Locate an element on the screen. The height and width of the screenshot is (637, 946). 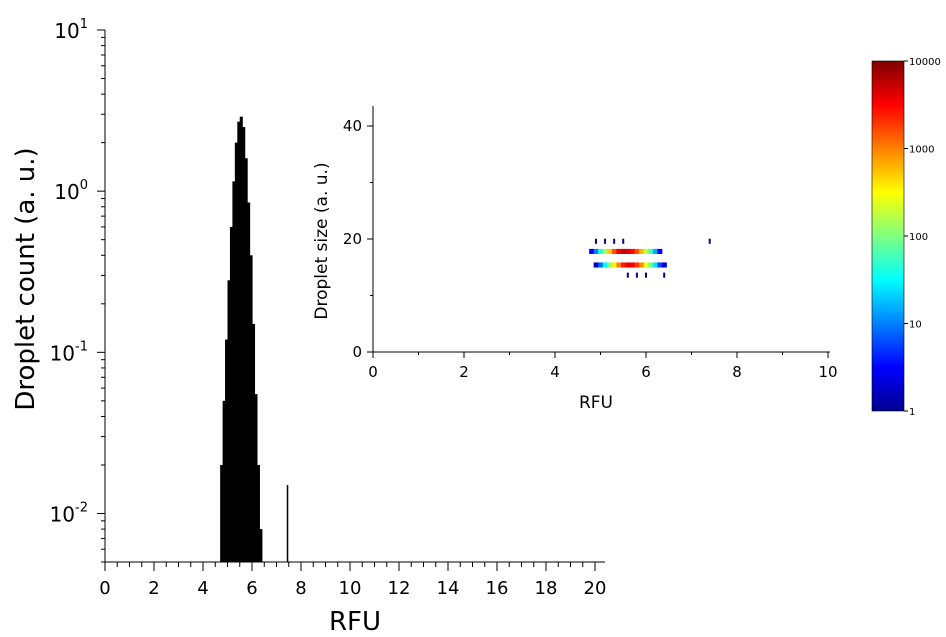
main-x-ticks: 0 2 4 6 8 10 12 14 16 18 20 is located at coordinates (352, 580).